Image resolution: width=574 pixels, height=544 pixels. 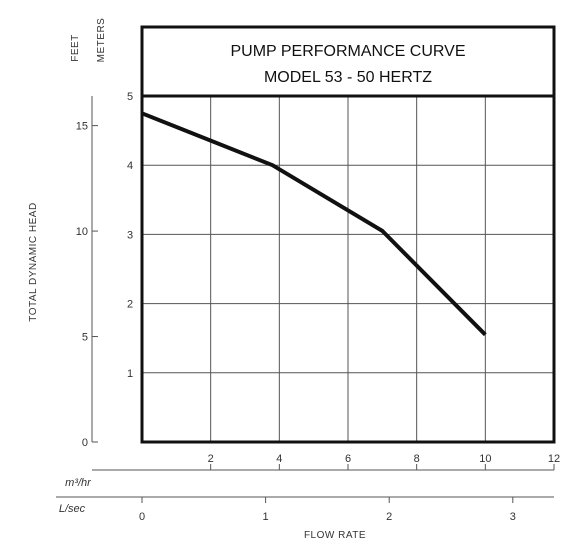 I want to click on lsec-tick-label: 1, so click(x=266, y=517).